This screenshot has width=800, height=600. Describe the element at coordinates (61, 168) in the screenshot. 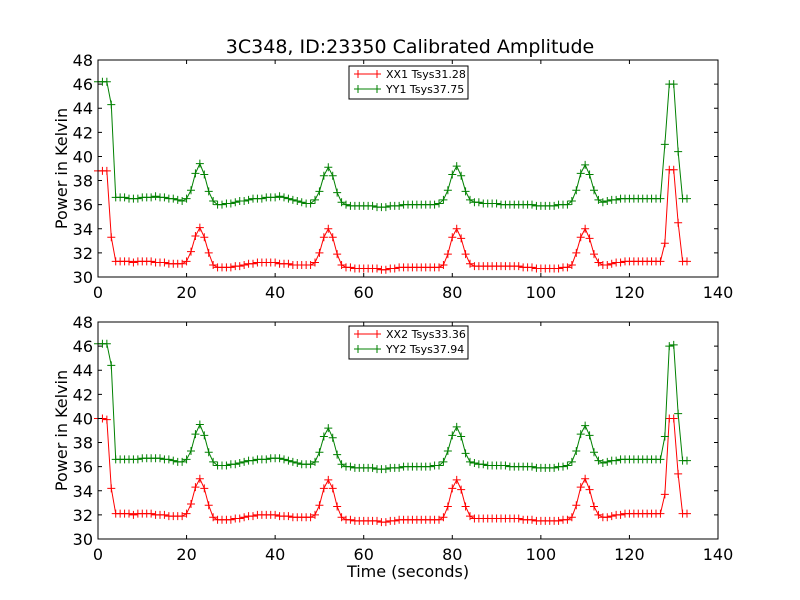

I see `y-axis-label: Power in Kelvin` at that location.